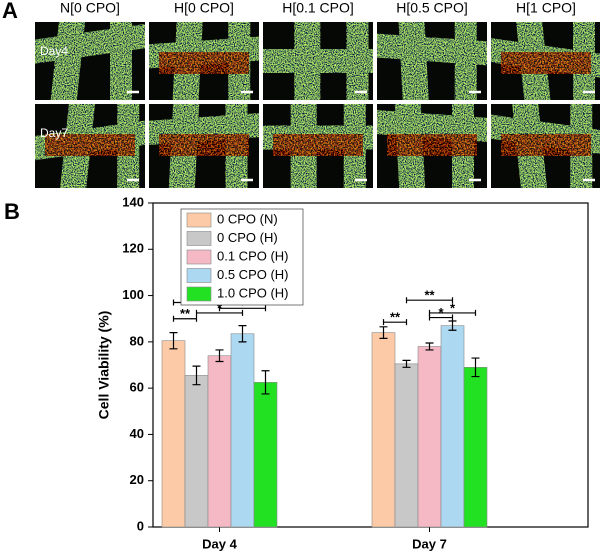 The height and width of the screenshot is (556, 600). I want to click on y-tick-label: 0, so click(140, 525).